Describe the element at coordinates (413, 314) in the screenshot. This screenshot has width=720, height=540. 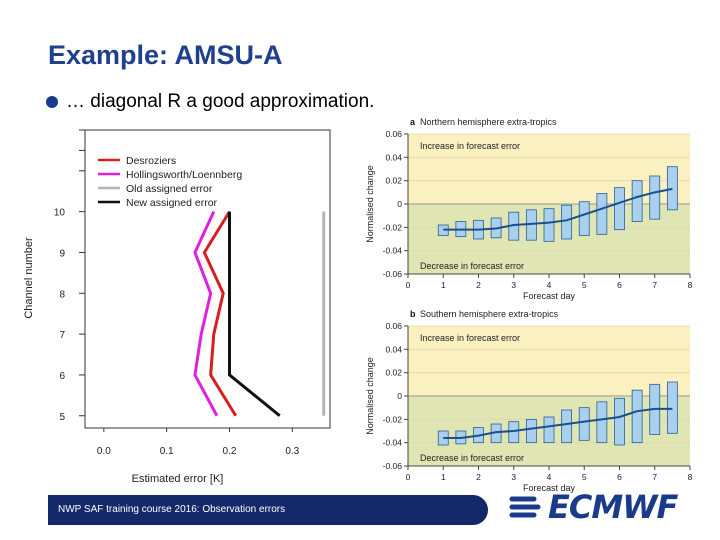
I see `panel-letter: b` at that location.